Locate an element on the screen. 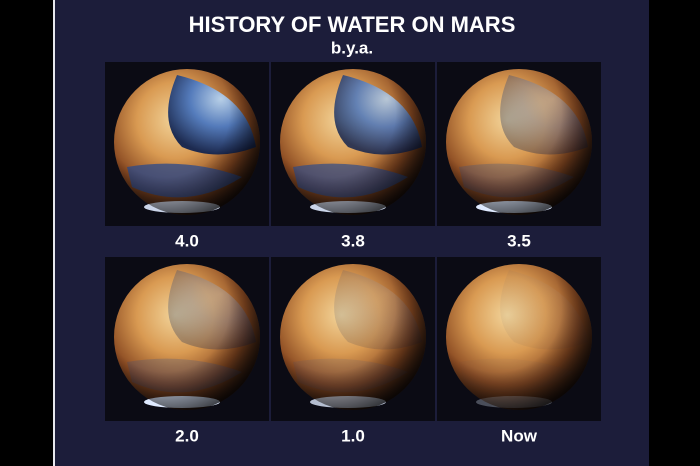  age-label: 3.5 is located at coordinates (519, 240).